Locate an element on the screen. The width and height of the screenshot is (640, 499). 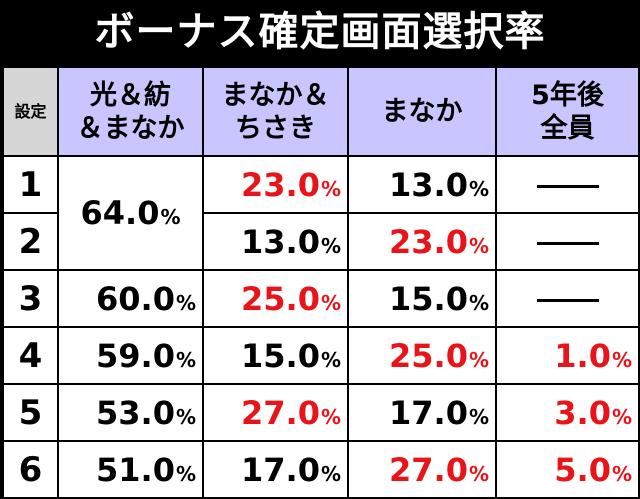
value-cell: 5.0% is located at coordinates (567, 469).